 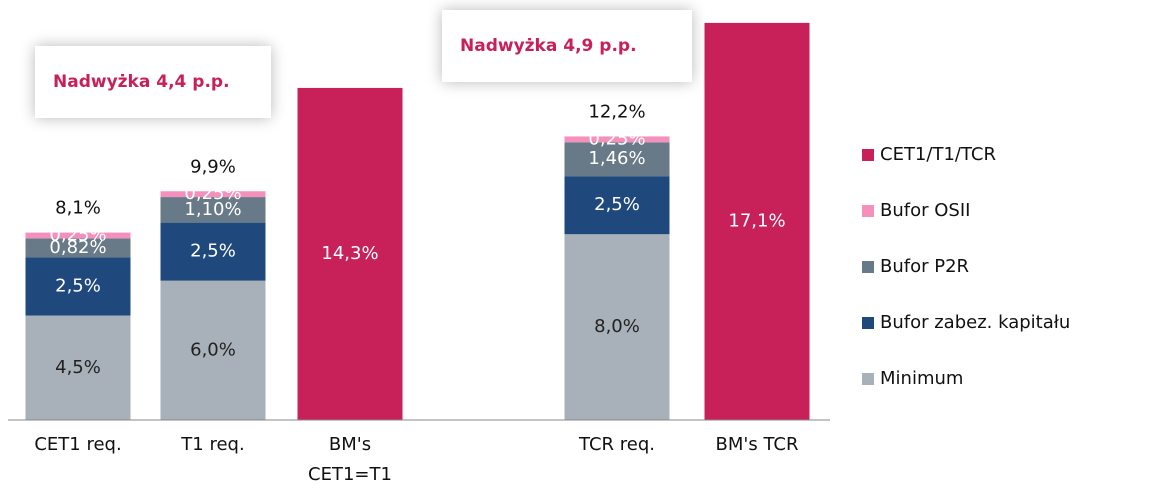 I want to click on data-label: 0,82%, so click(x=77, y=247).